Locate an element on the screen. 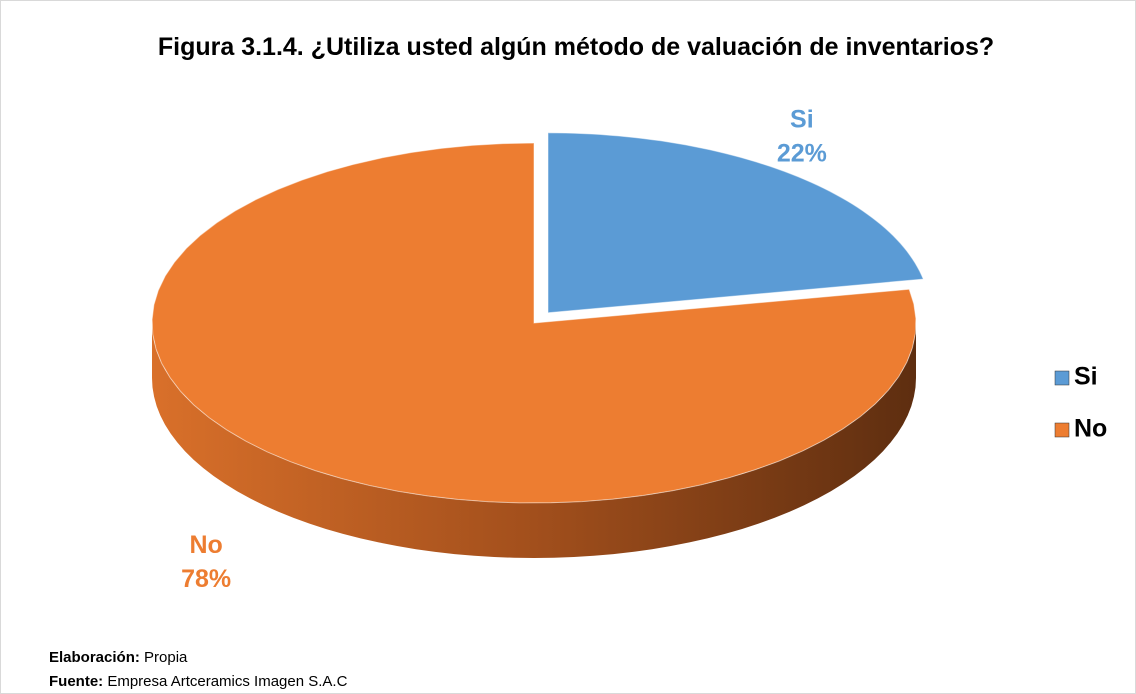 This screenshot has width=1136, height=694. credit-label: Fuente: is located at coordinates (76, 681).